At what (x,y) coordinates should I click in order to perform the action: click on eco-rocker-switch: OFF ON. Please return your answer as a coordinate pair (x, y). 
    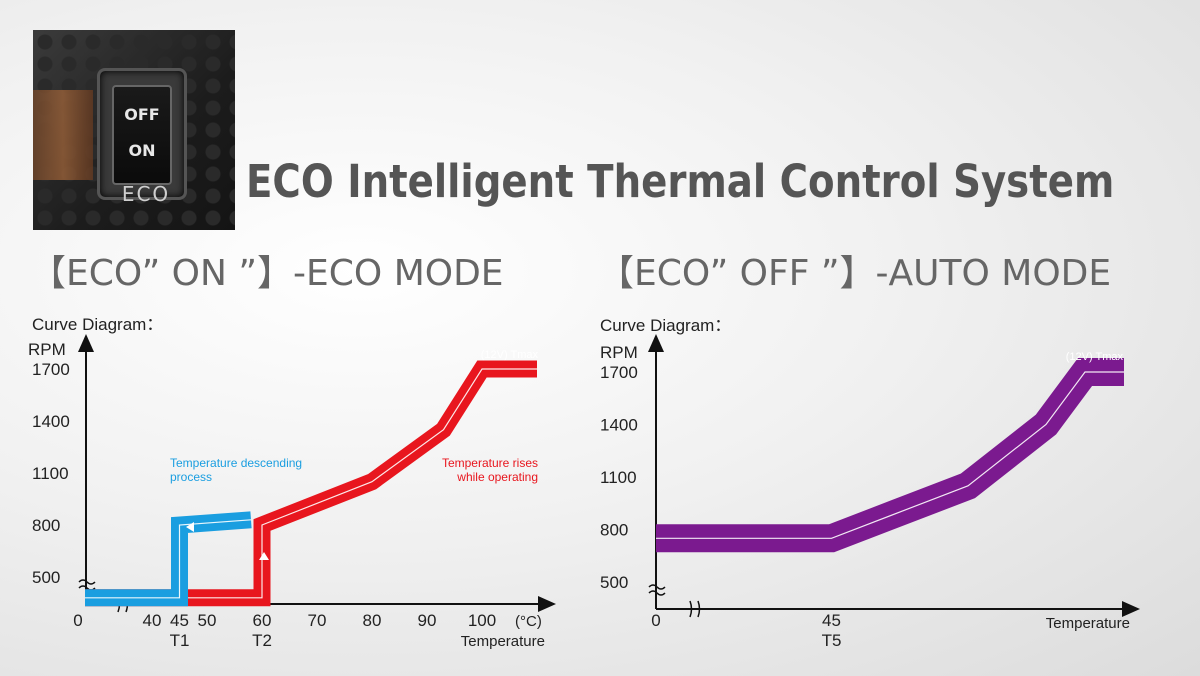
    Looking at the image, I should click on (142, 134).